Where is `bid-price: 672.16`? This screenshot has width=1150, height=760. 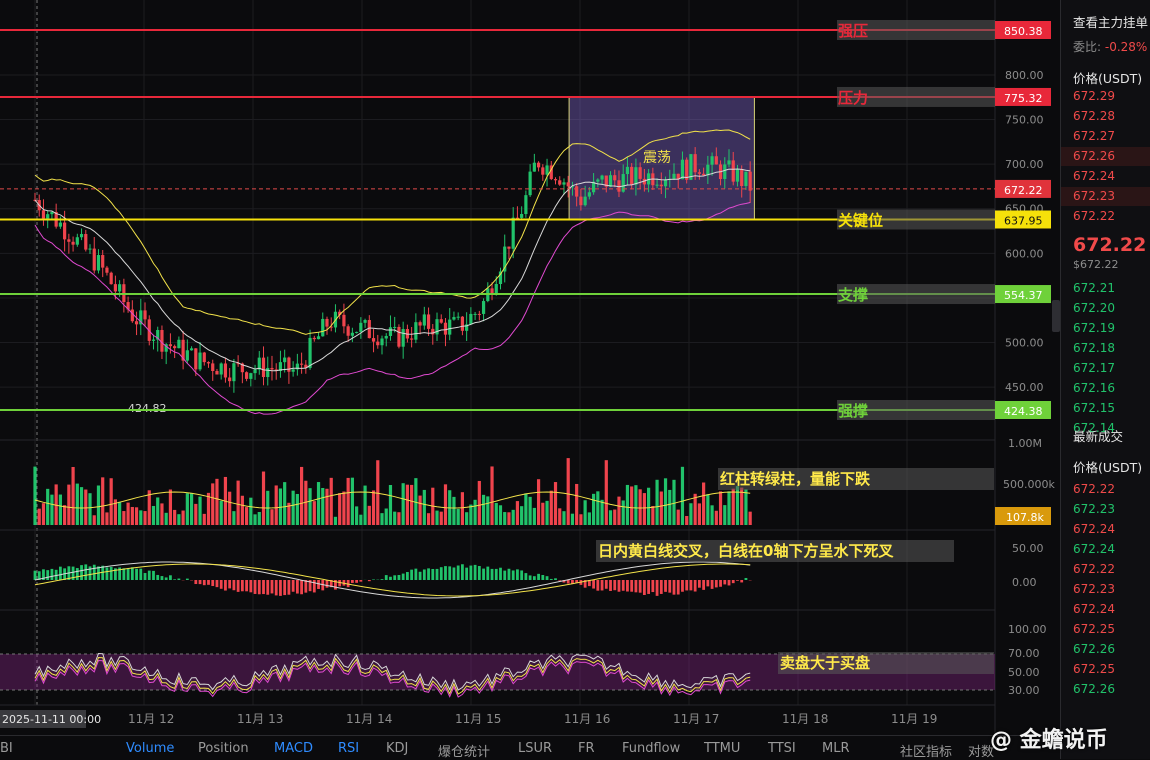
bid-price: 672.16 is located at coordinates (1094, 388).